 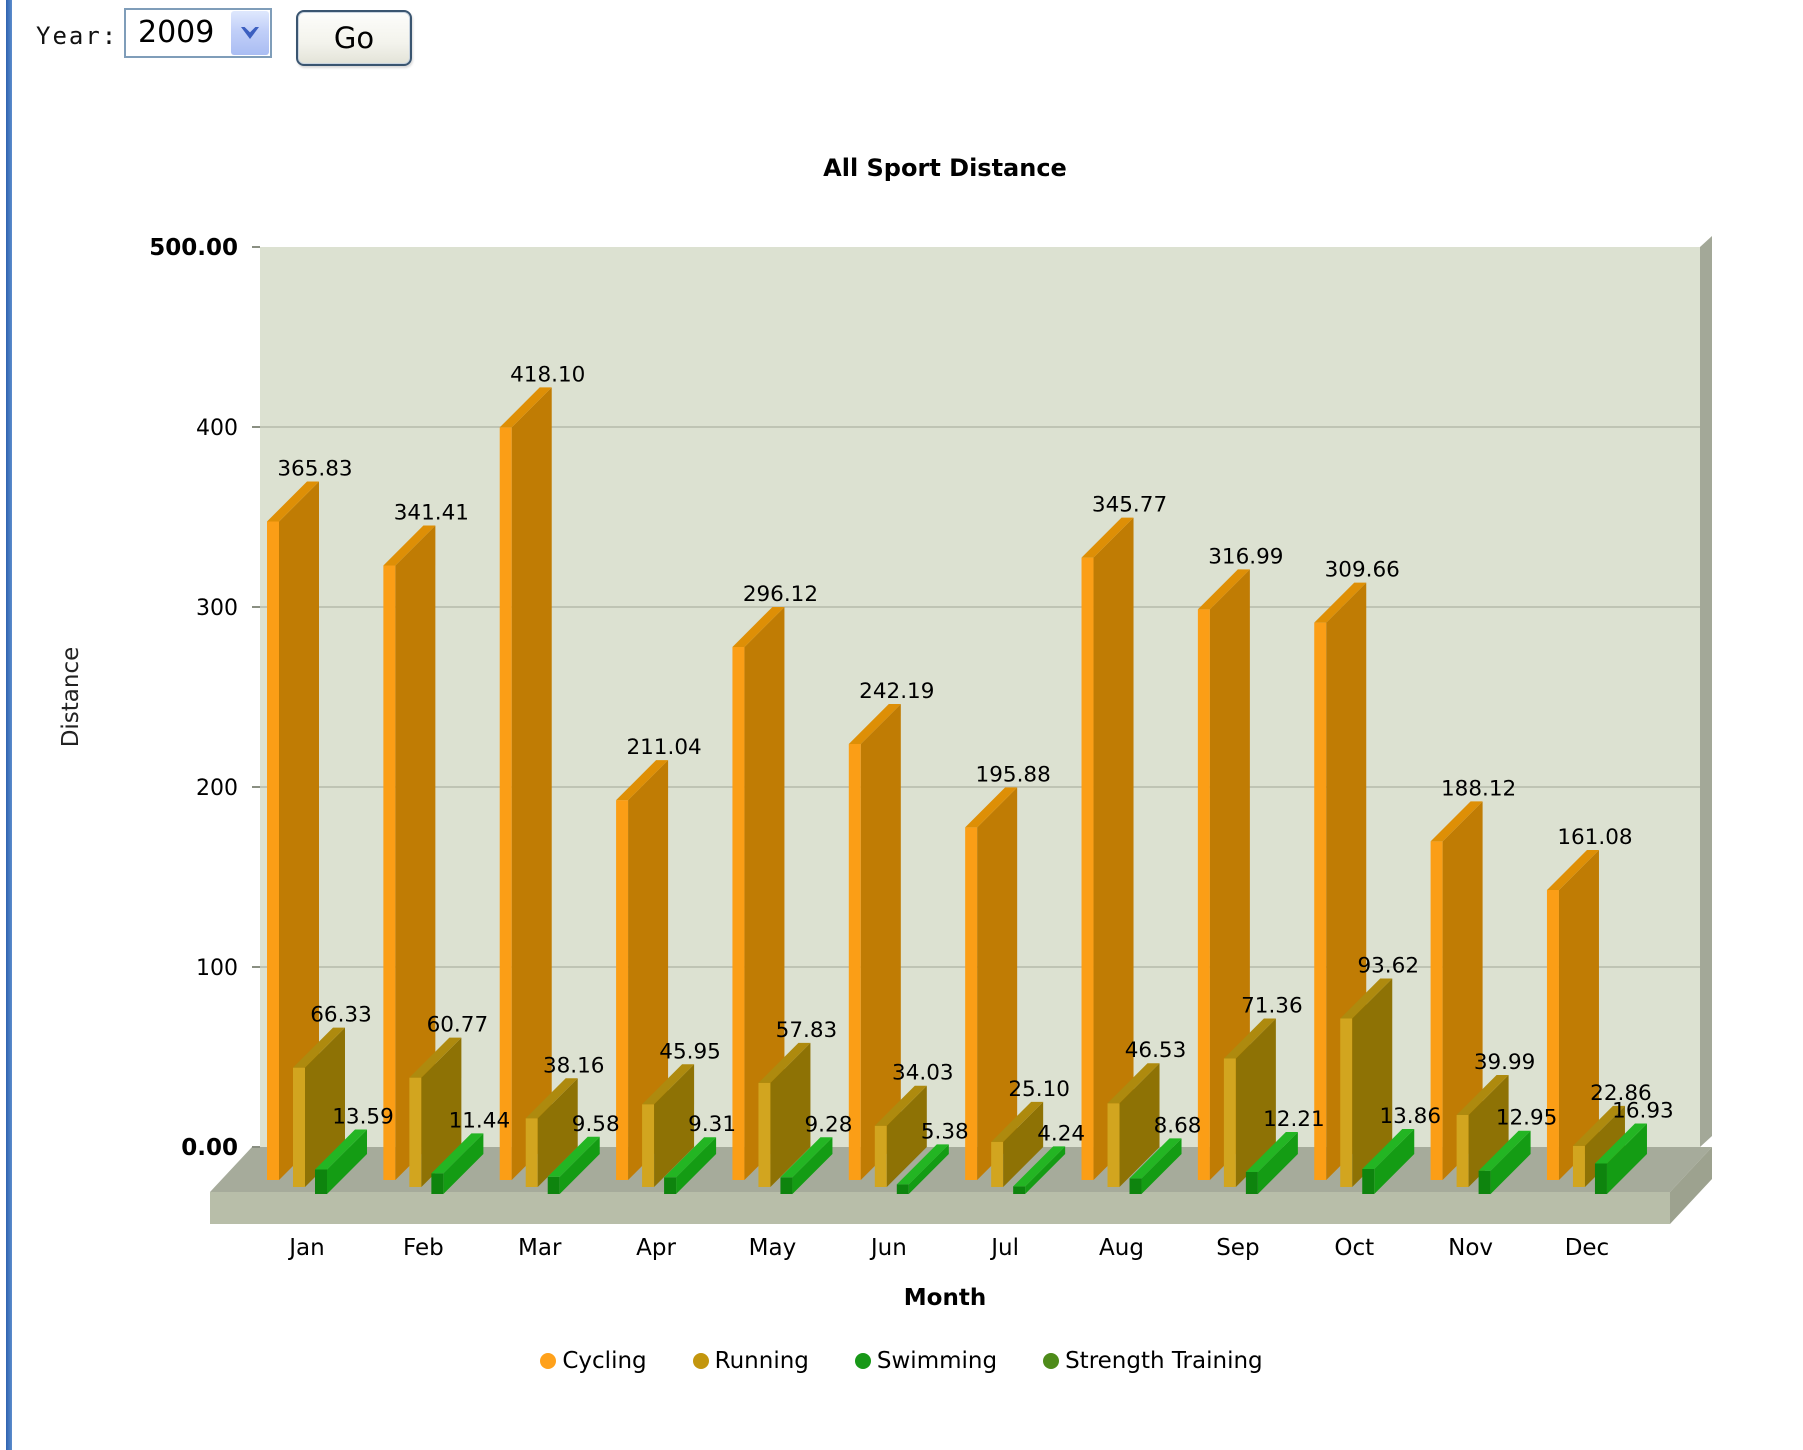 I want to click on y-tick-label: 0.00, so click(x=209, y=1148).